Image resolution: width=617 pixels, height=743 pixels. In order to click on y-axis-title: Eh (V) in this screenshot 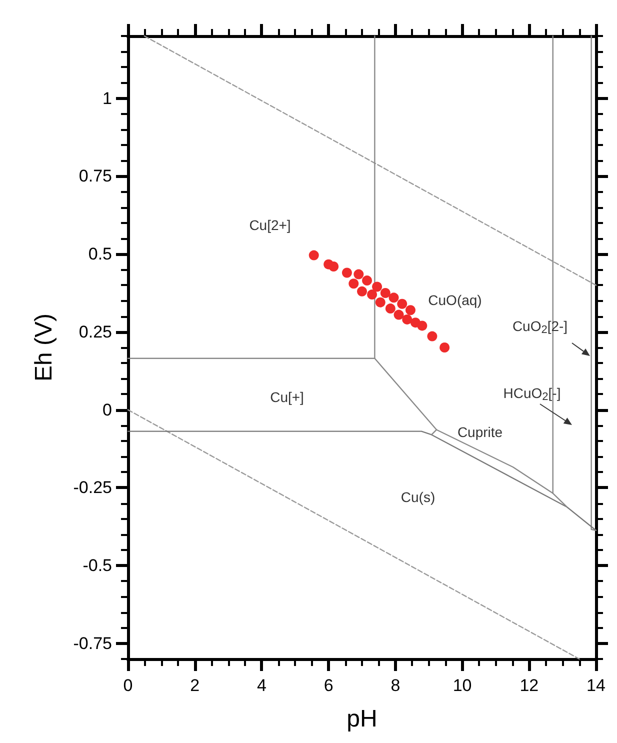, I will do `click(44, 347)`.